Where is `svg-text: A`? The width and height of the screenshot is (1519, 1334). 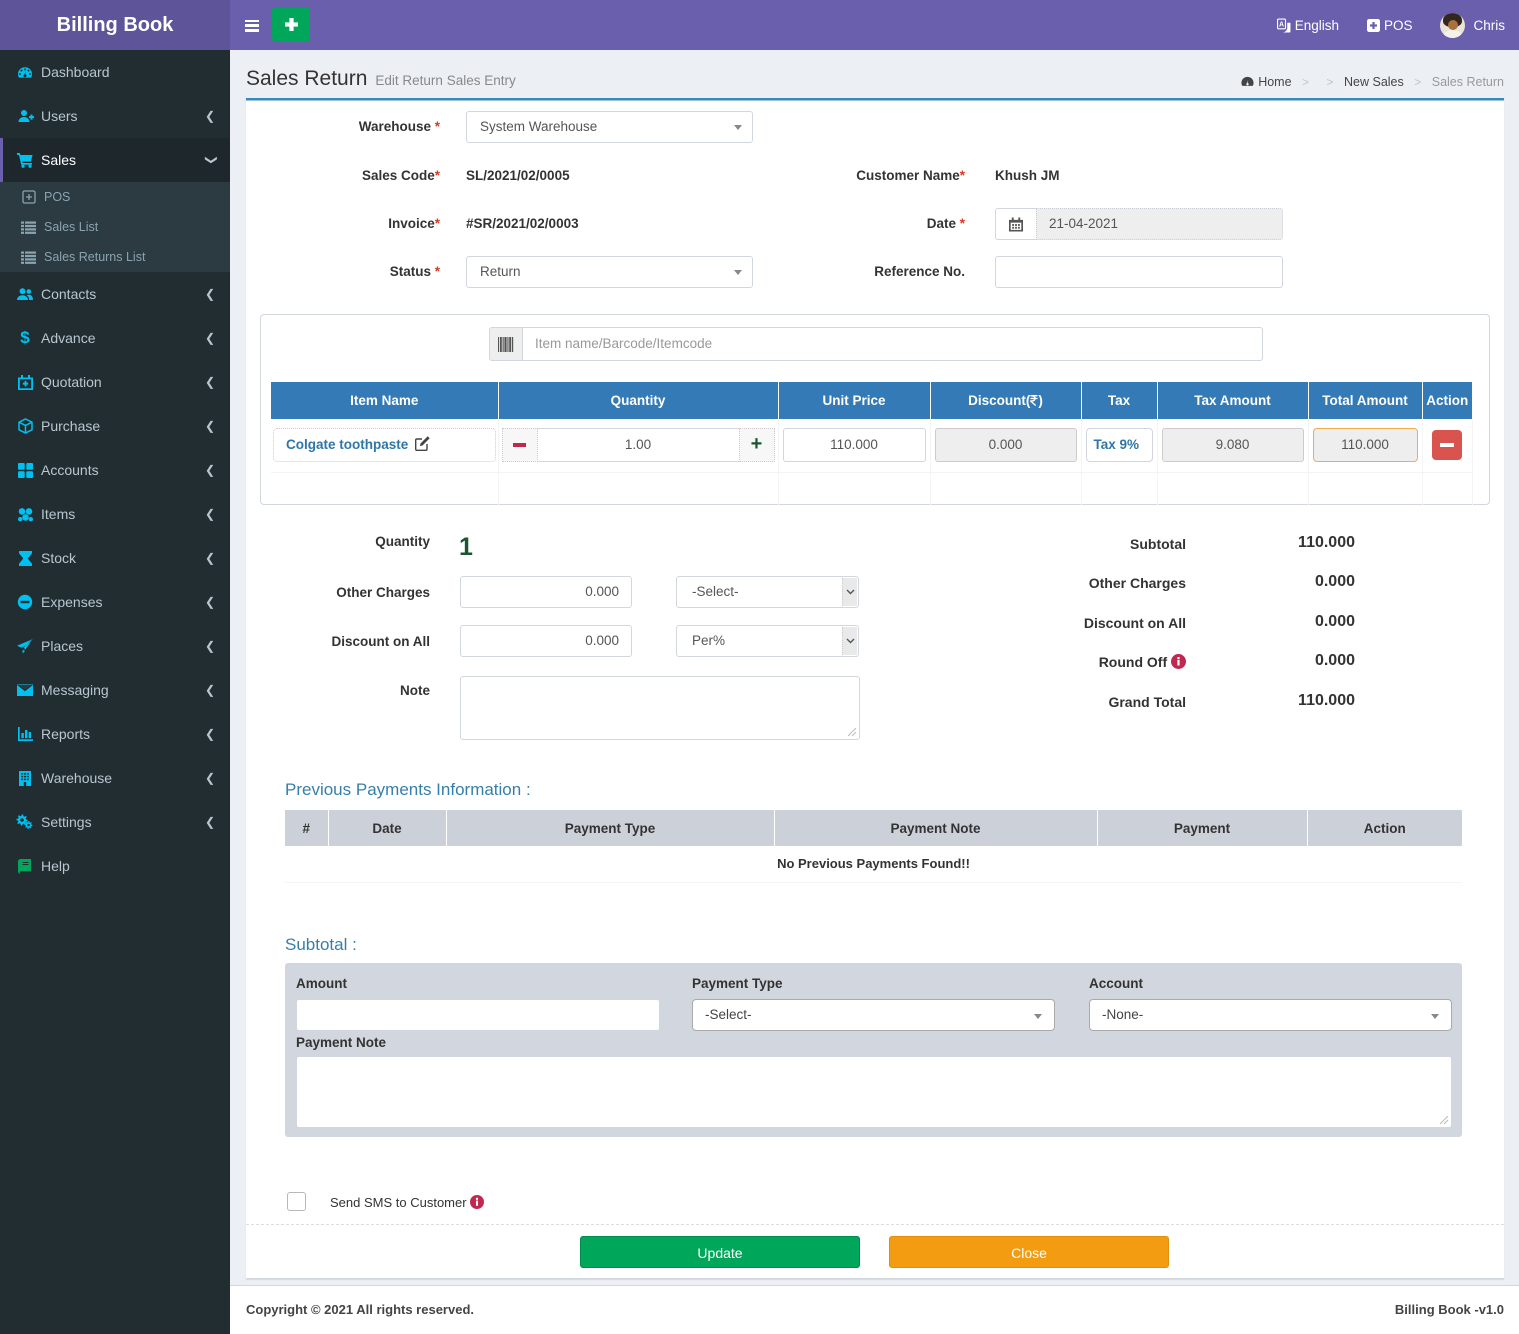 svg-text: A is located at coordinates (1281, 24).